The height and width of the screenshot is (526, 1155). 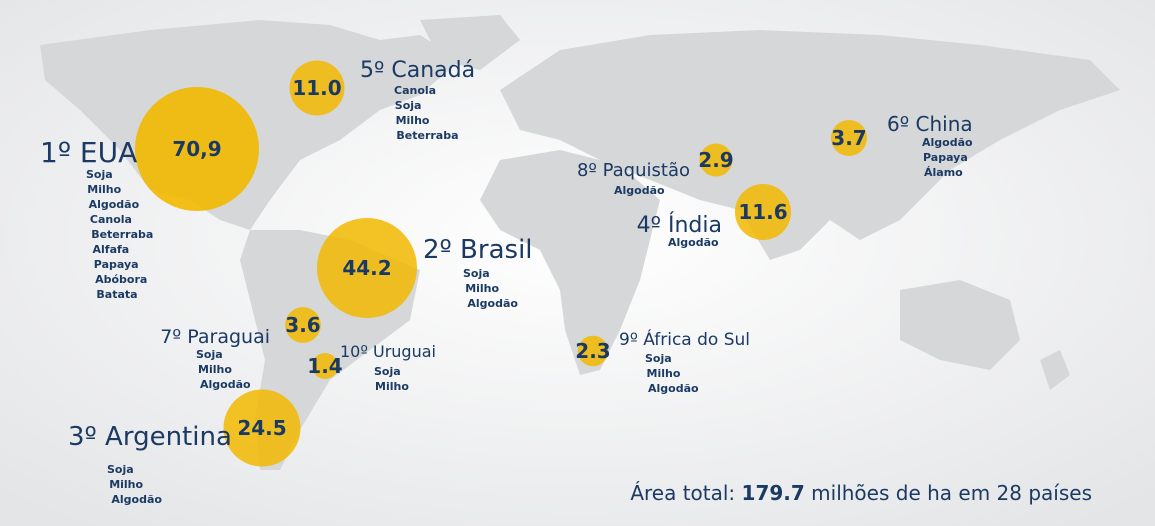 What do you see at coordinates (685, 493) in the screenshot?
I see `total-prefix: Área total:` at bounding box center [685, 493].